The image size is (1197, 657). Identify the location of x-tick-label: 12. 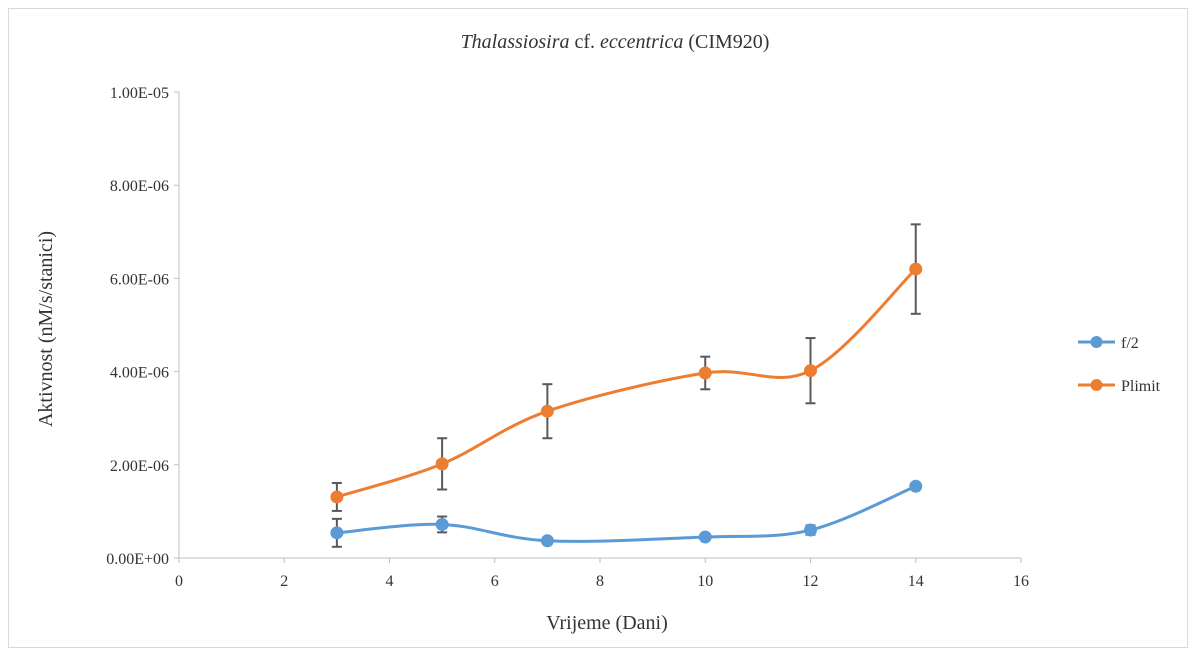
(811, 581).